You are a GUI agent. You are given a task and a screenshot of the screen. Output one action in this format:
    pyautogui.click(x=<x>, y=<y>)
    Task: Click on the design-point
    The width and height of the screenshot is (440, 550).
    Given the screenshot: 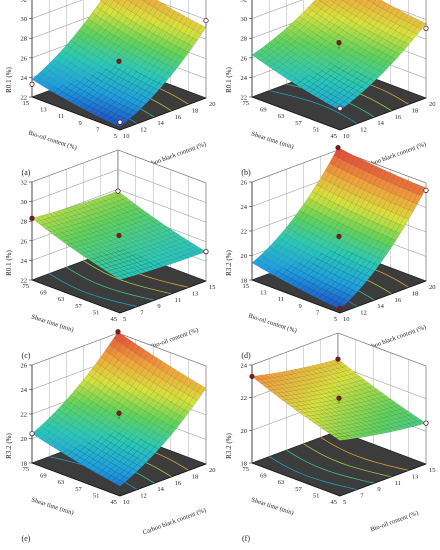 What is the action you would take?
    pyautogui.click(x=32, y=434)
    